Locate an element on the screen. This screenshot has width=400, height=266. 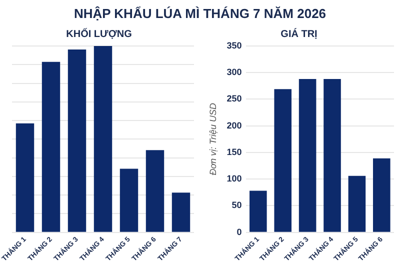
chart-title: NHẬP KHẨU LÚA MÌ THÁNG 7 NĂM 2026 is located at coordinates (200, 14).